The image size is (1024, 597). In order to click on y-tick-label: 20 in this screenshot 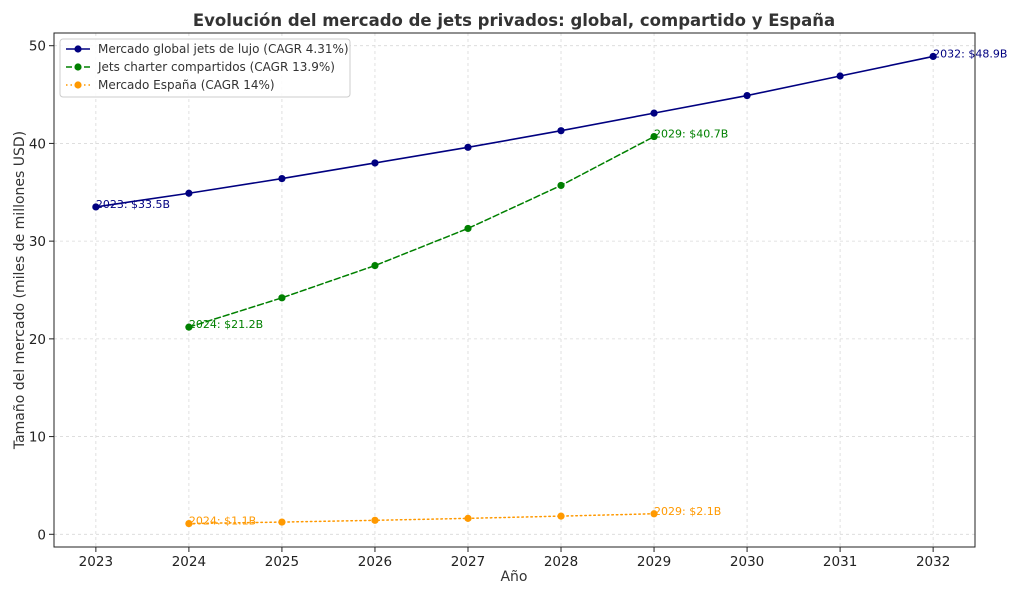, I will do `click(37, 340)`.